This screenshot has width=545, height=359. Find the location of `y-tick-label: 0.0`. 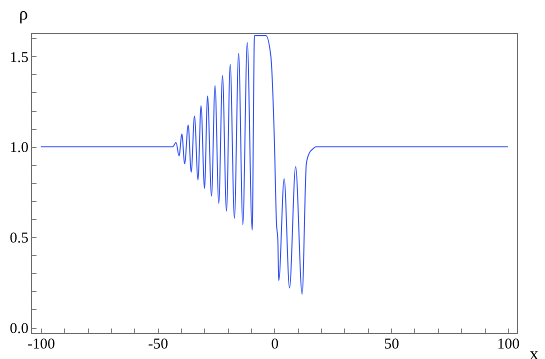

y-tick-label: 0.0 is located at coordinates (19, 329).